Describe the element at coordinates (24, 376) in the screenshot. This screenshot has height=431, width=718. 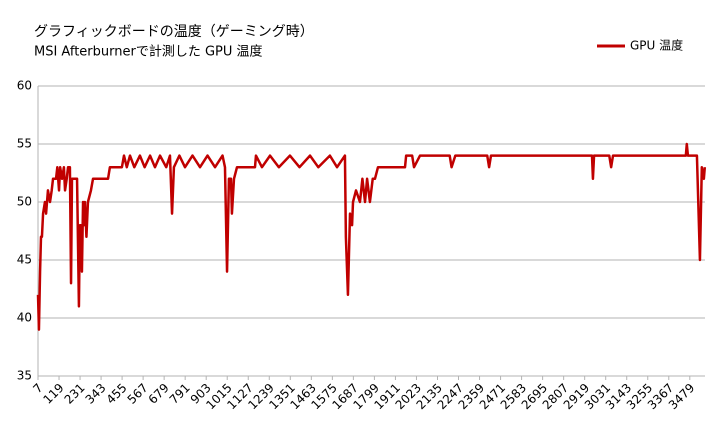
I see `y-tick-label: 35` at that location.